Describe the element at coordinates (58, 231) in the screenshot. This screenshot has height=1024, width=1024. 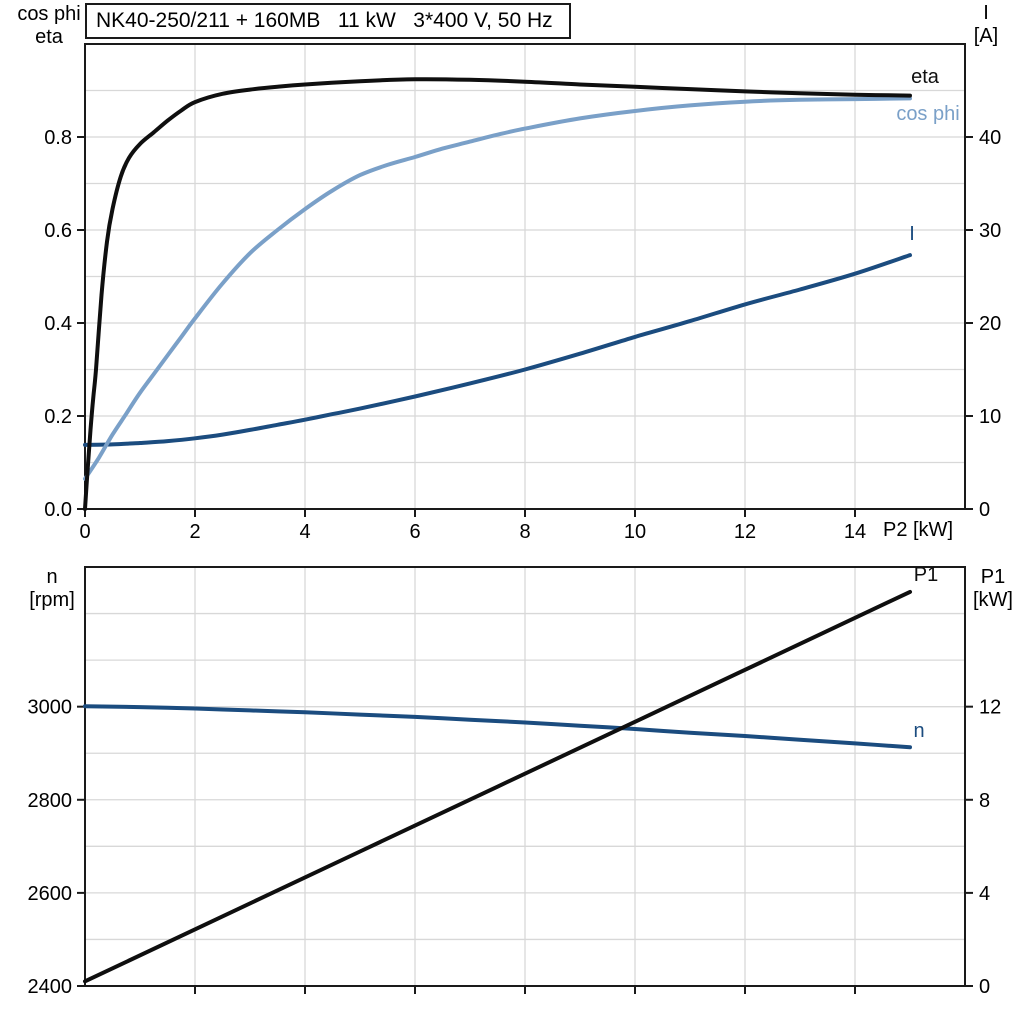
I see `left-tick-label: 0.6` at that location.